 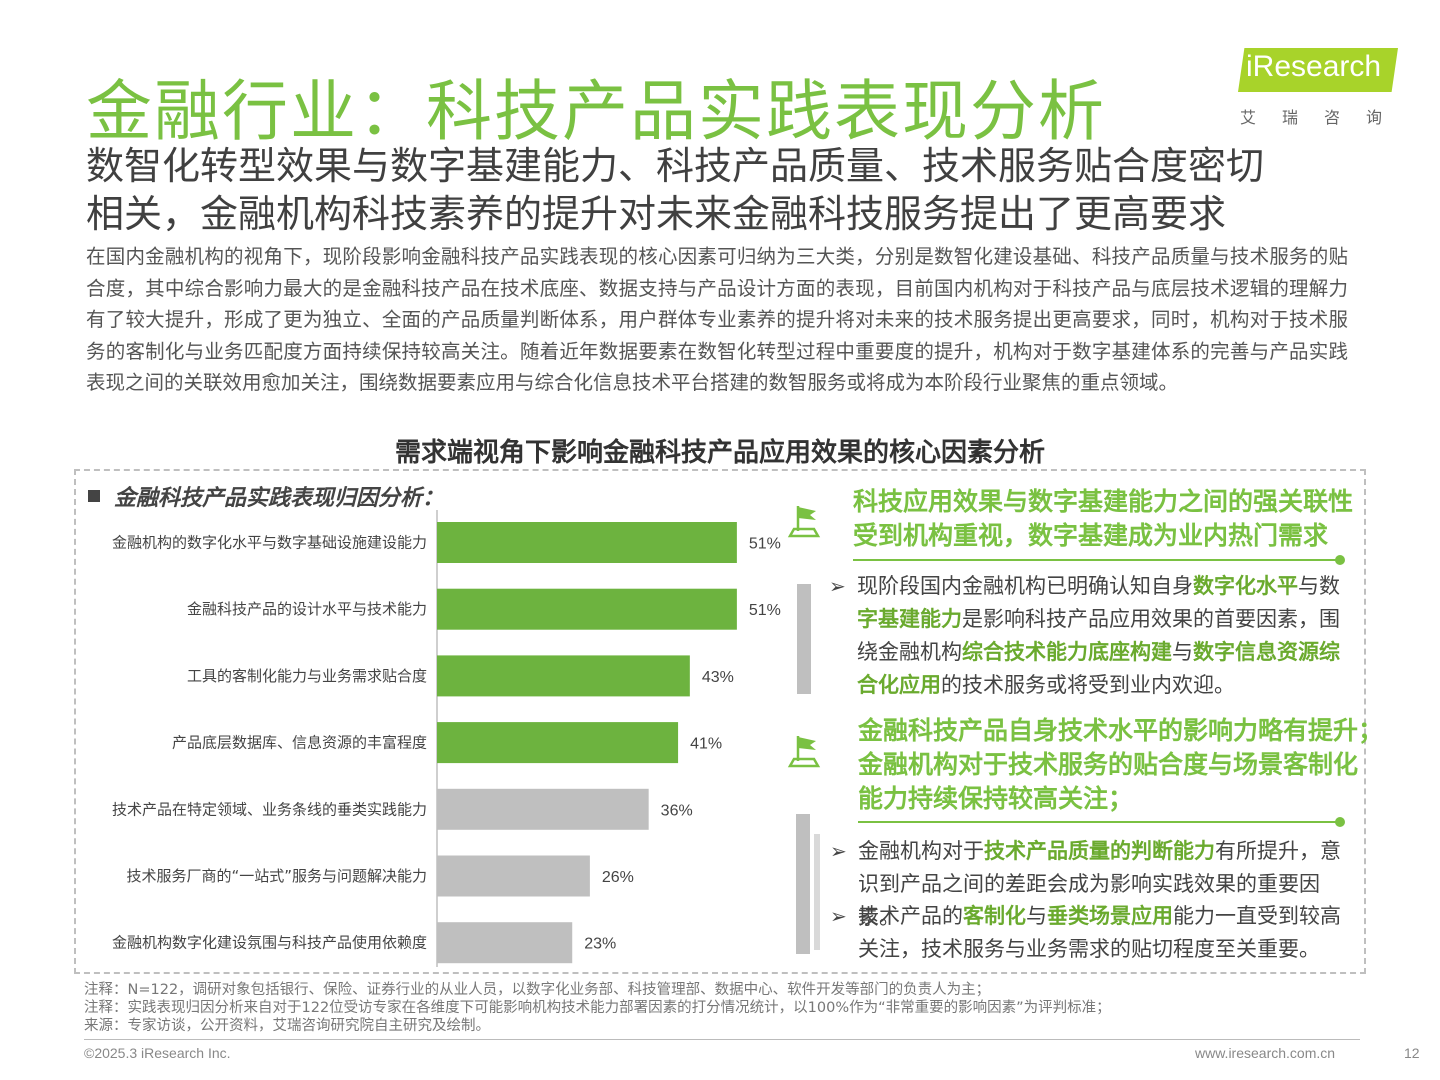 What do you see at coordinates (287, 1026) in the screenshot?
I see `footnote-source: 来源：专家访谈，公开资料，艾瑞咨询研究院自主研究及绘制。` at bounding box center [287, 1026].